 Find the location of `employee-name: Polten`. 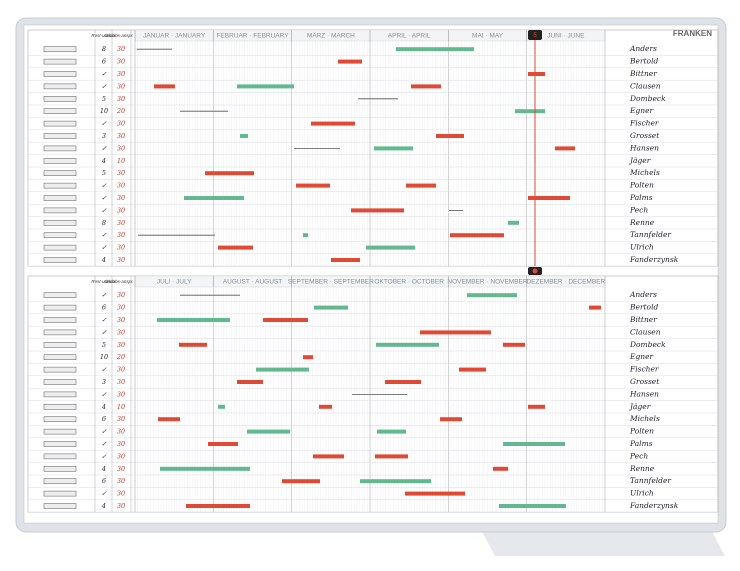

employee-name: Polten is located at coordinates (641, 185).